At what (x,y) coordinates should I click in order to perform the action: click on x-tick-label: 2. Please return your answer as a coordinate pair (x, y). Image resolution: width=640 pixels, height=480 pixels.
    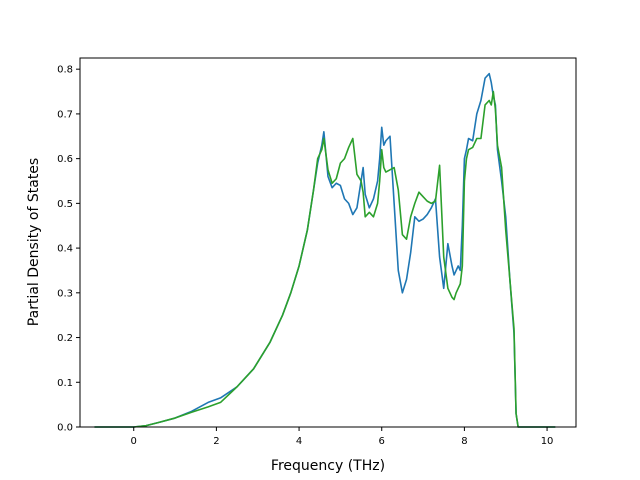
    Looking at the image, I should click on (216, 441).